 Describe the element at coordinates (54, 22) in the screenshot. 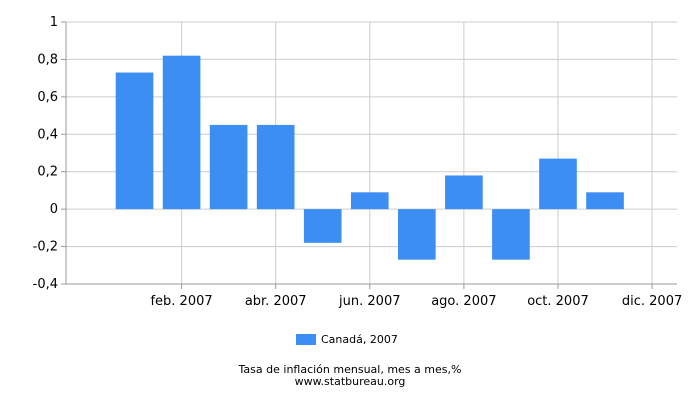

I see `y-tick-label: 1` at that location.